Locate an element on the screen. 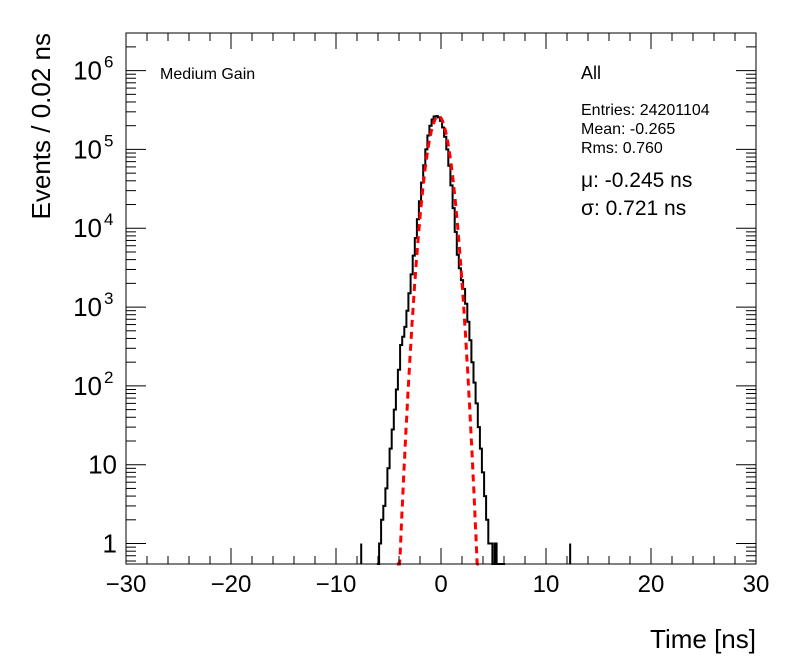  y-tick-exponent: 4 is located at coordinates (108, 219).